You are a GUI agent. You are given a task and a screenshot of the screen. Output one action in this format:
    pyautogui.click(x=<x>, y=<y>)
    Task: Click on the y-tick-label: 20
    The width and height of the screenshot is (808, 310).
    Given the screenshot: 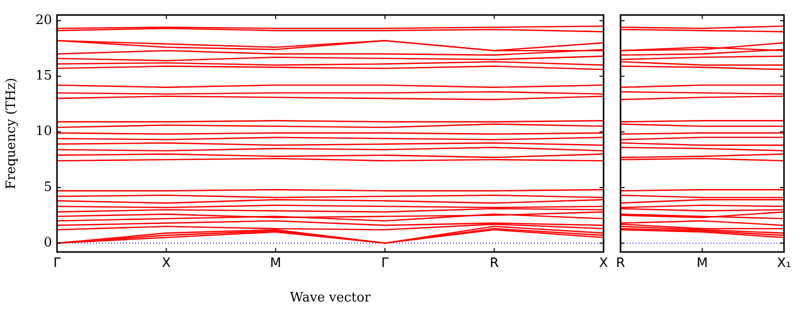 What is the action you would take?
    pyautogui.click(x=43, y=20)
    